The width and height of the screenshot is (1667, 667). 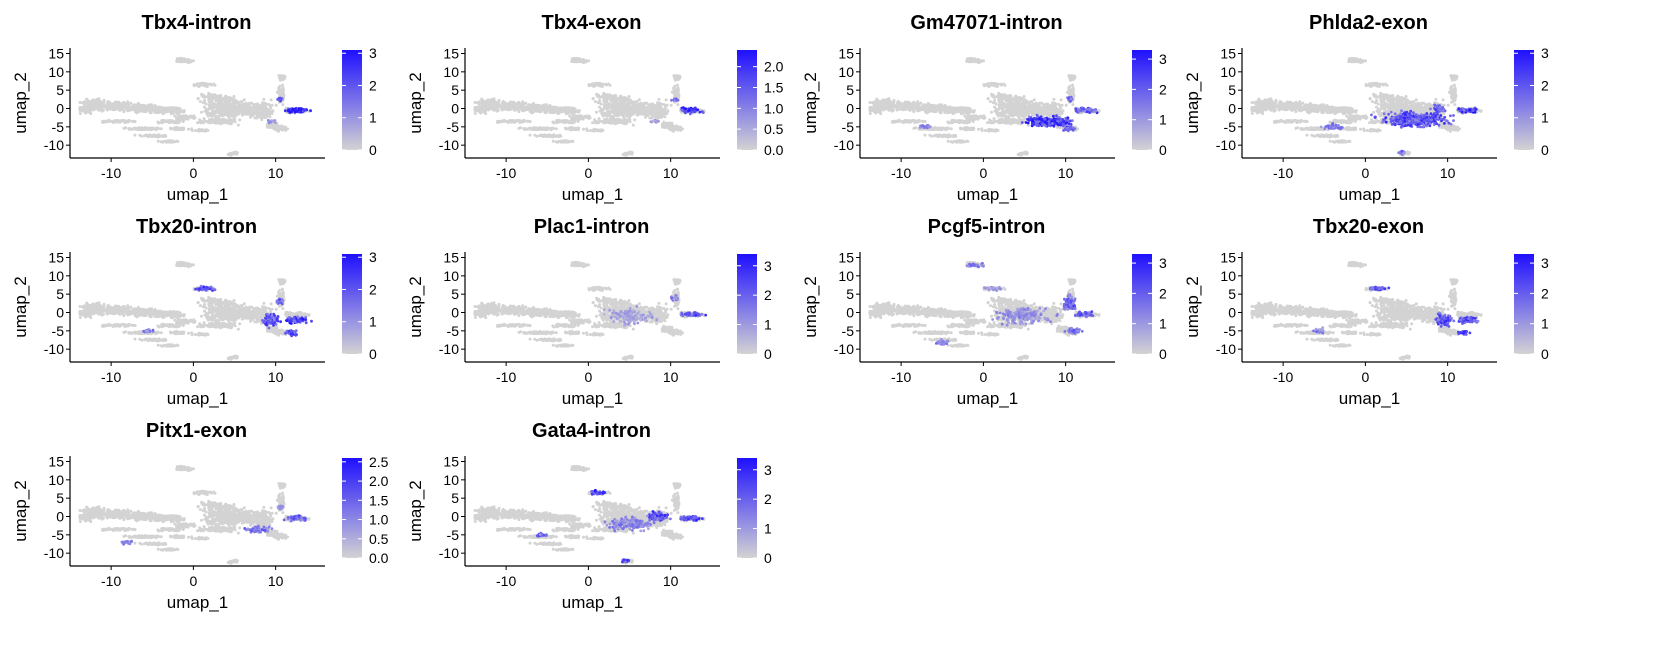 I want to click on x-tick-label: -10, so click(x=506, y=173).